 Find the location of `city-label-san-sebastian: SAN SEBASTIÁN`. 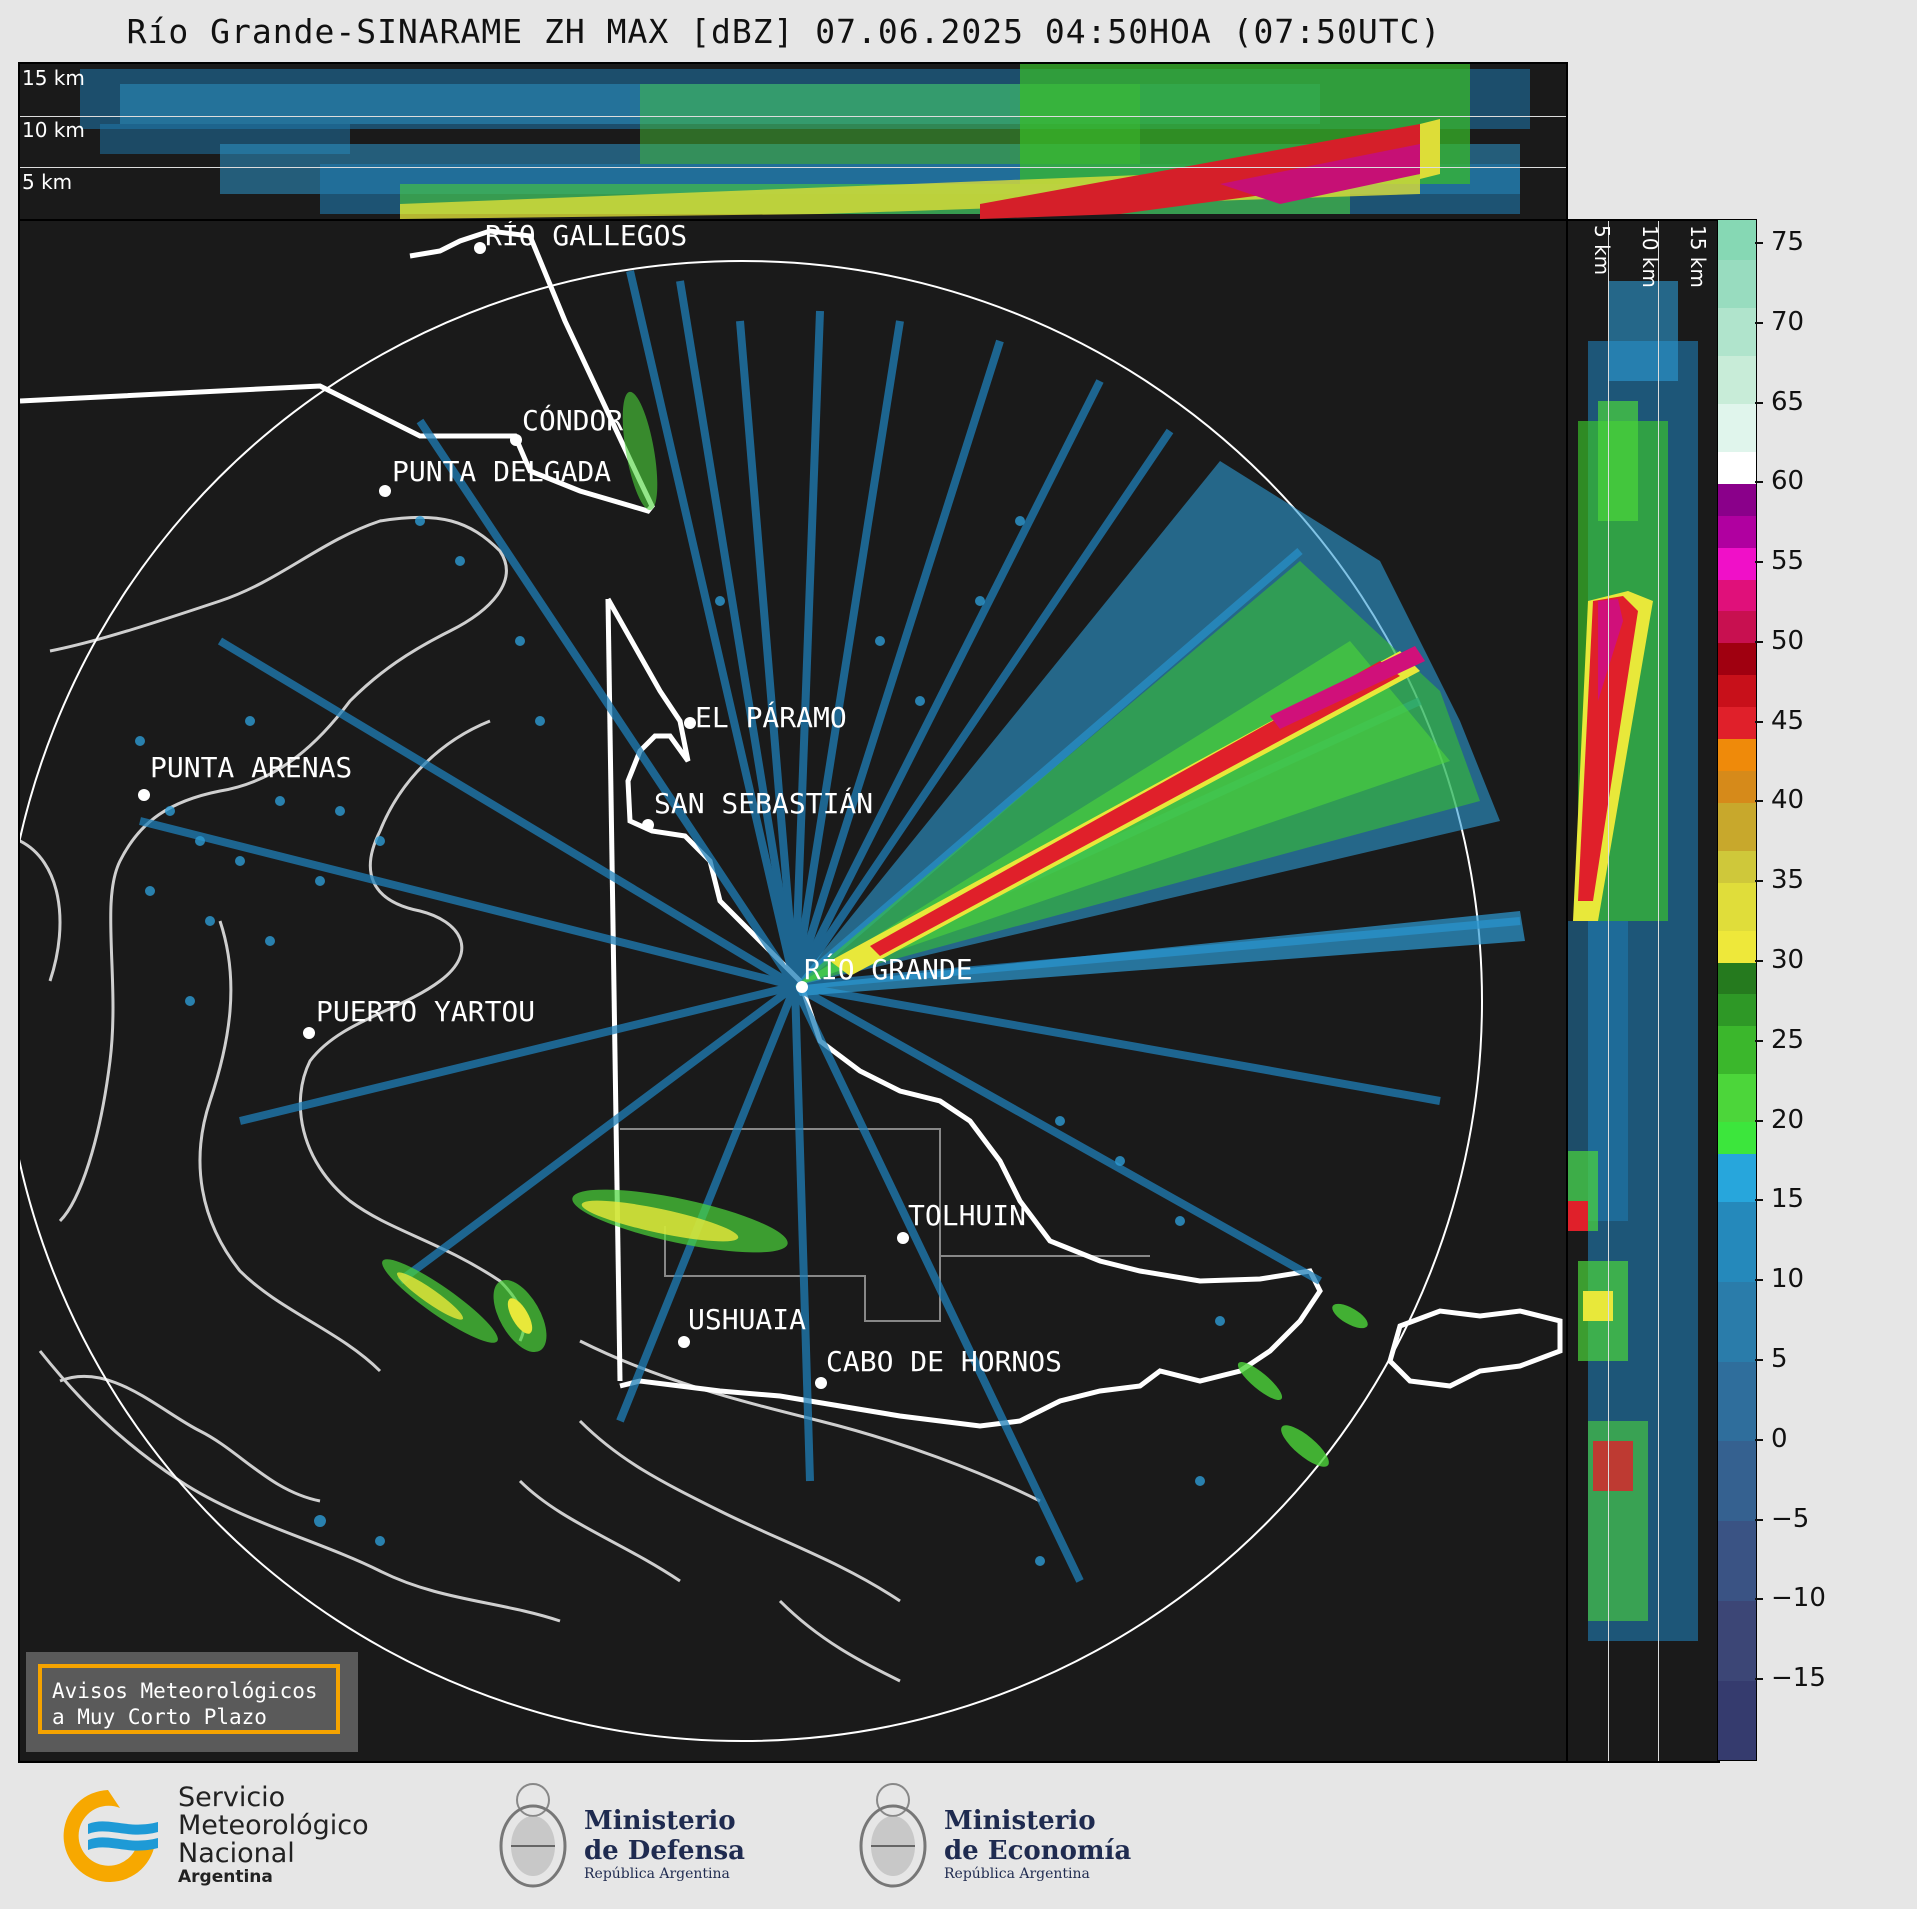

city-label-san-sebastian: SAN SEBASTIÁN is located at coordinates (764, 803).